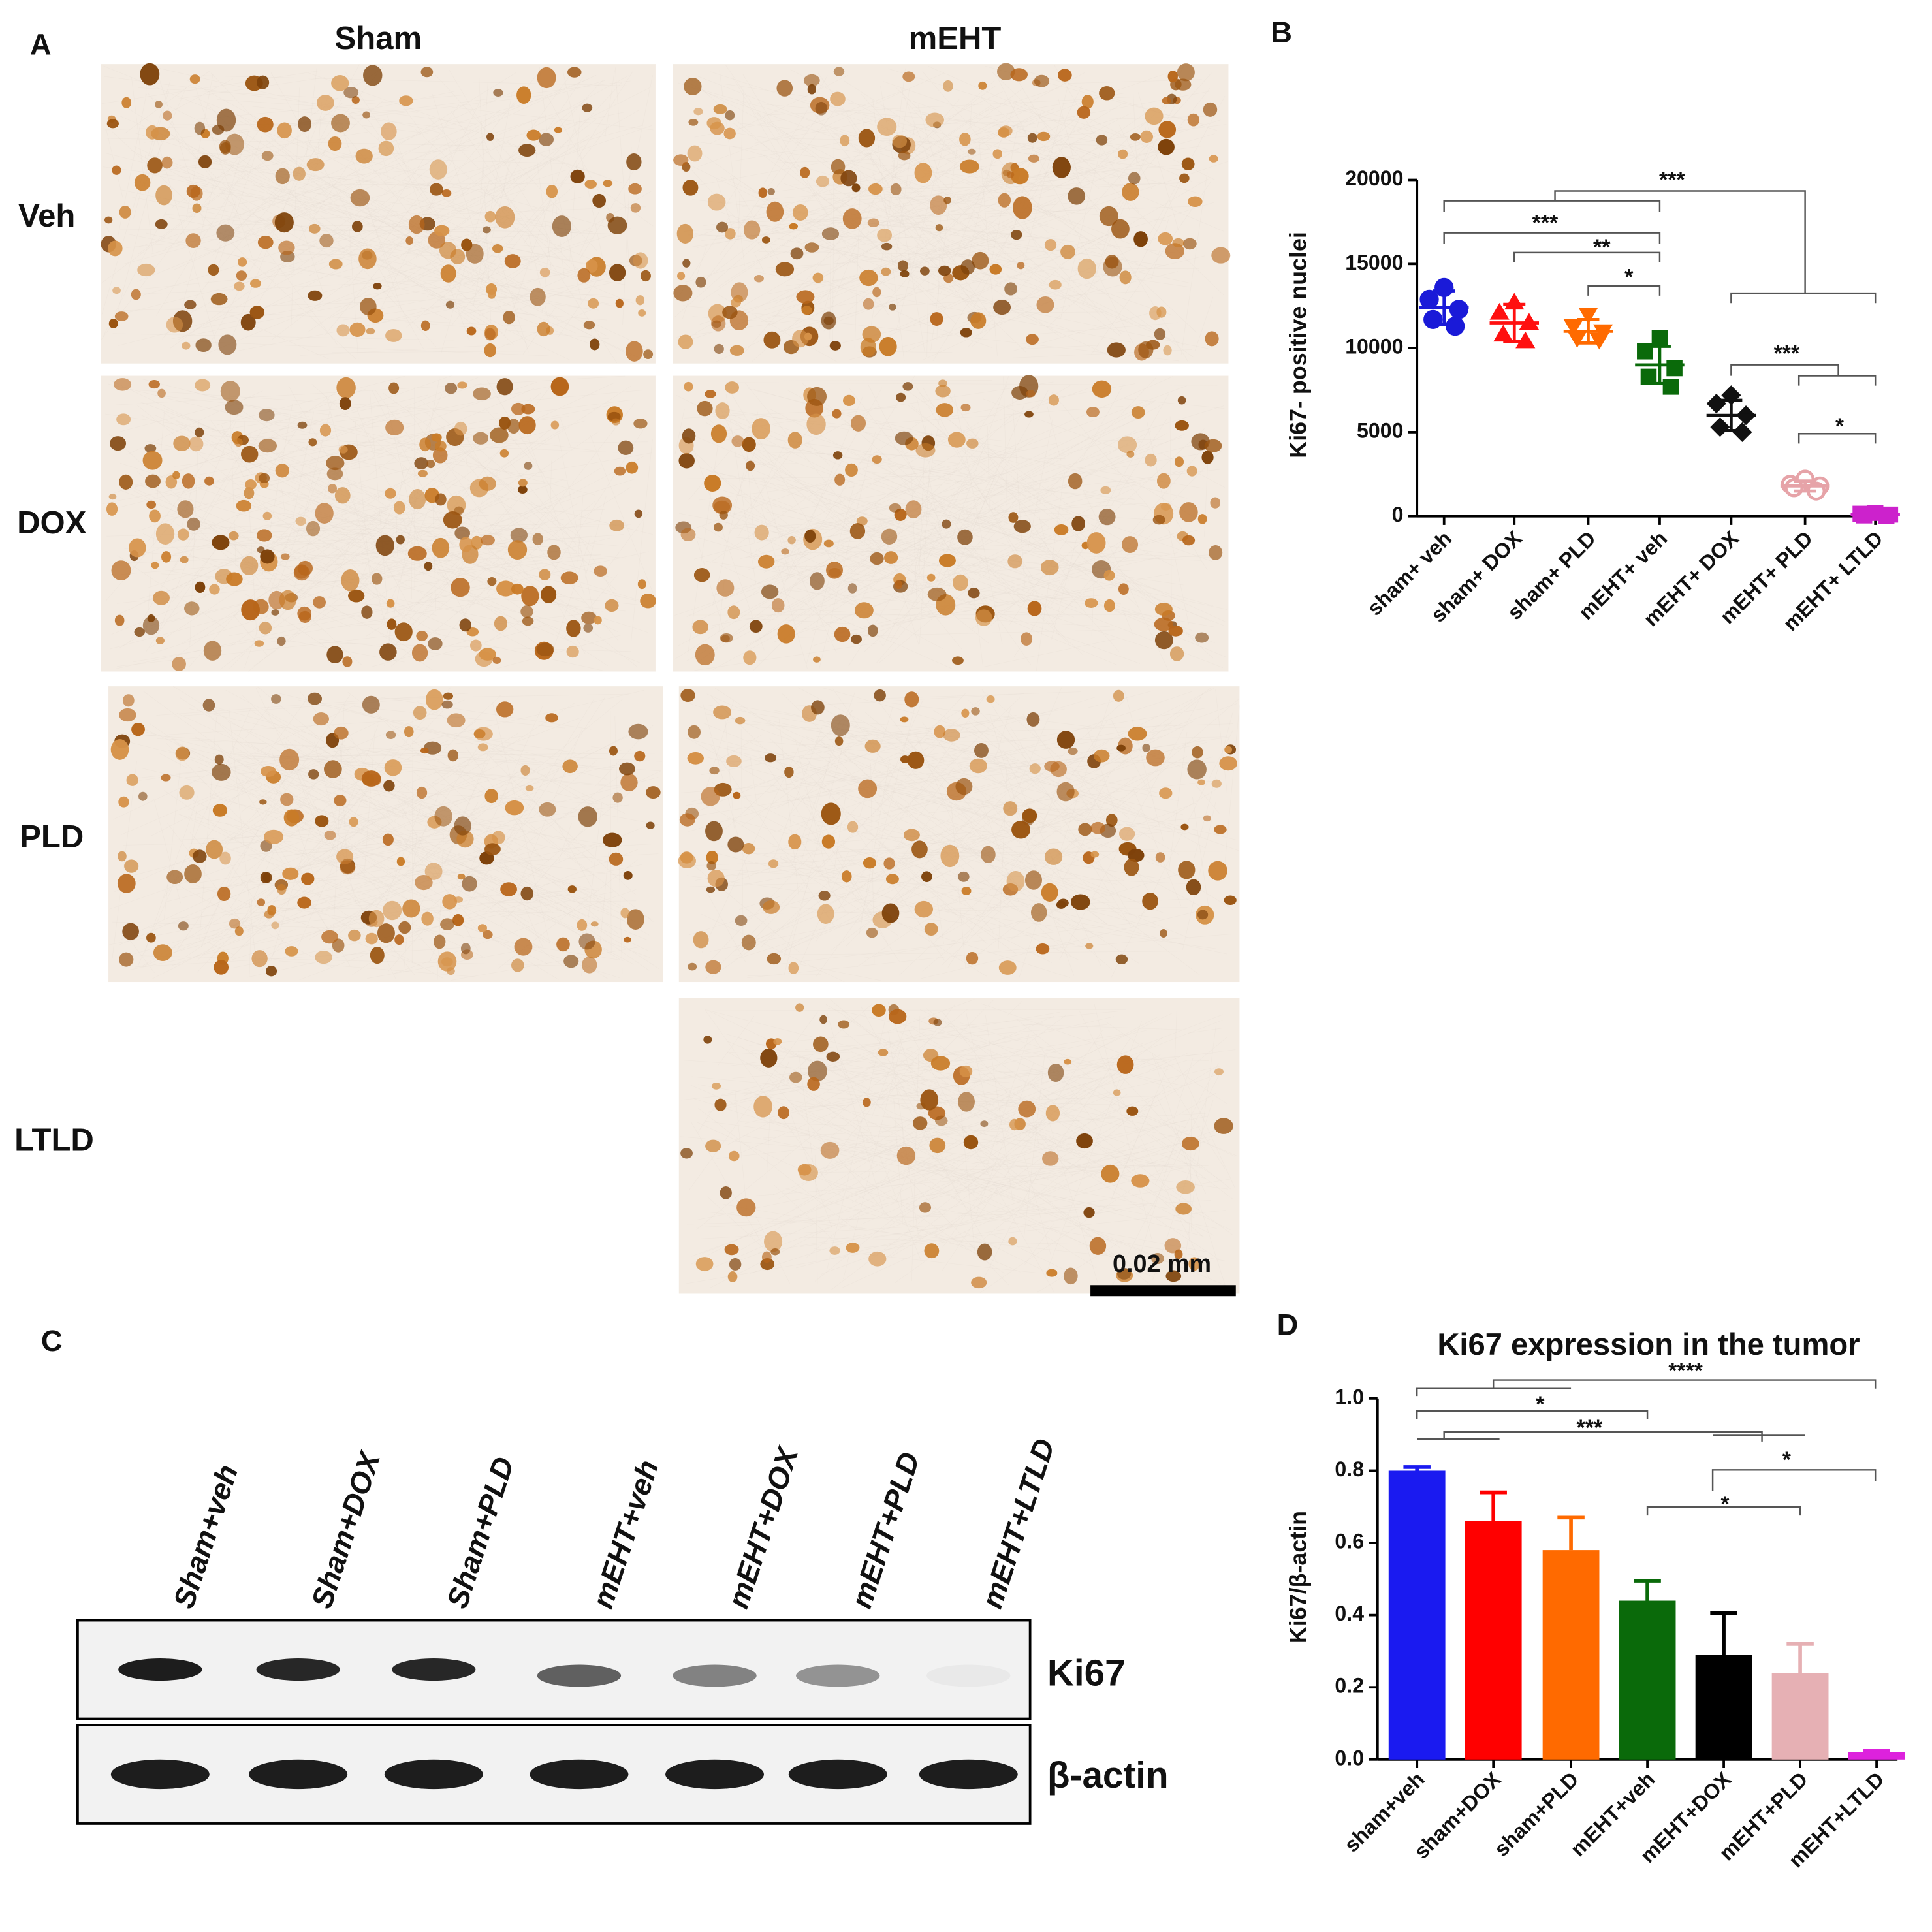 This screenshot has width=1932, height=1932. Describe the element at coordinates (1723, 1633) in the screenshot. I see `error-bar` at that location.